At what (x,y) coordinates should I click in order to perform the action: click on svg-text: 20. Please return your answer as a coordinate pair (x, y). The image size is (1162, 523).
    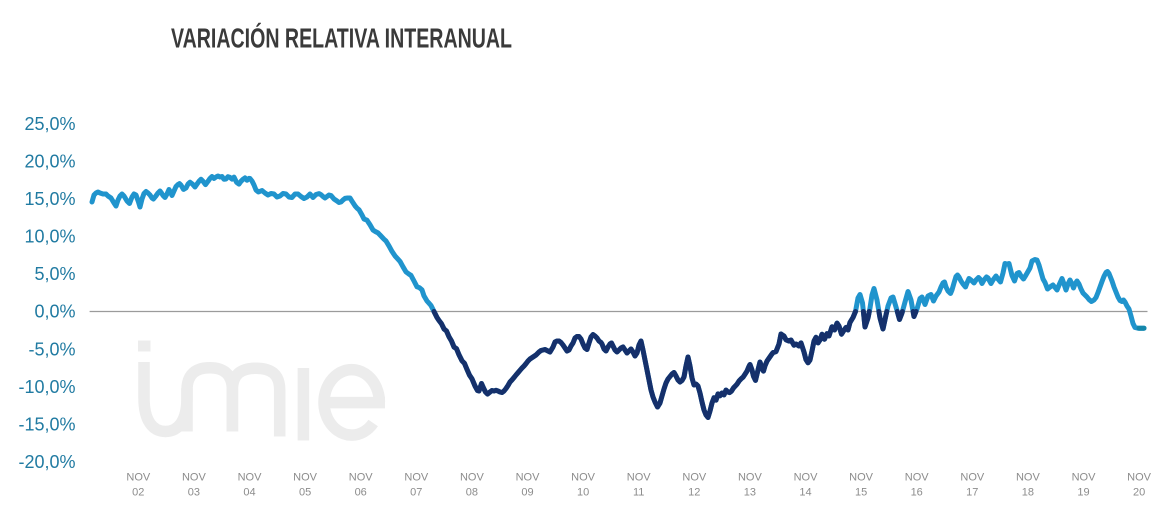
    Looking at the image, I should click on (1139, 493).